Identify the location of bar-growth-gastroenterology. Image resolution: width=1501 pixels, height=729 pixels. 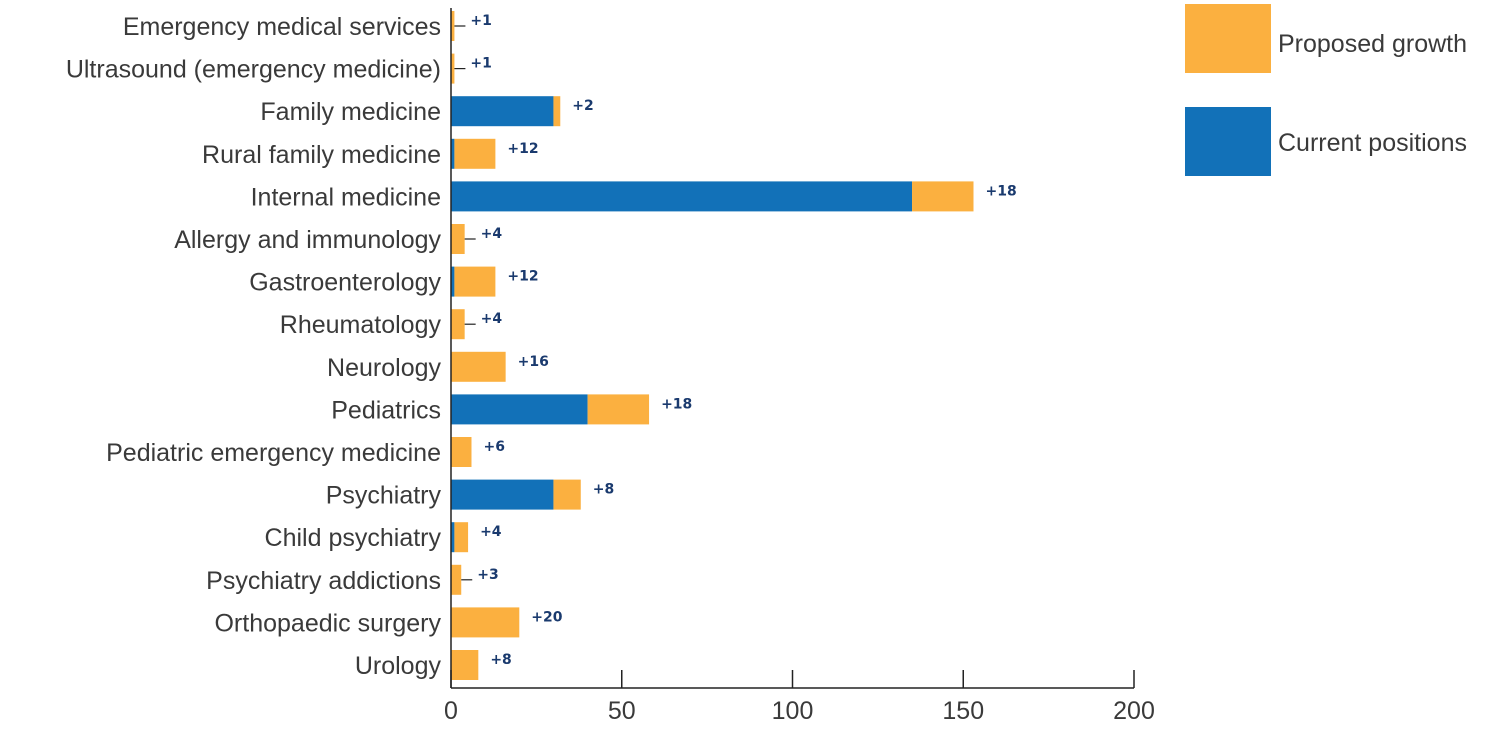
(475, 281).